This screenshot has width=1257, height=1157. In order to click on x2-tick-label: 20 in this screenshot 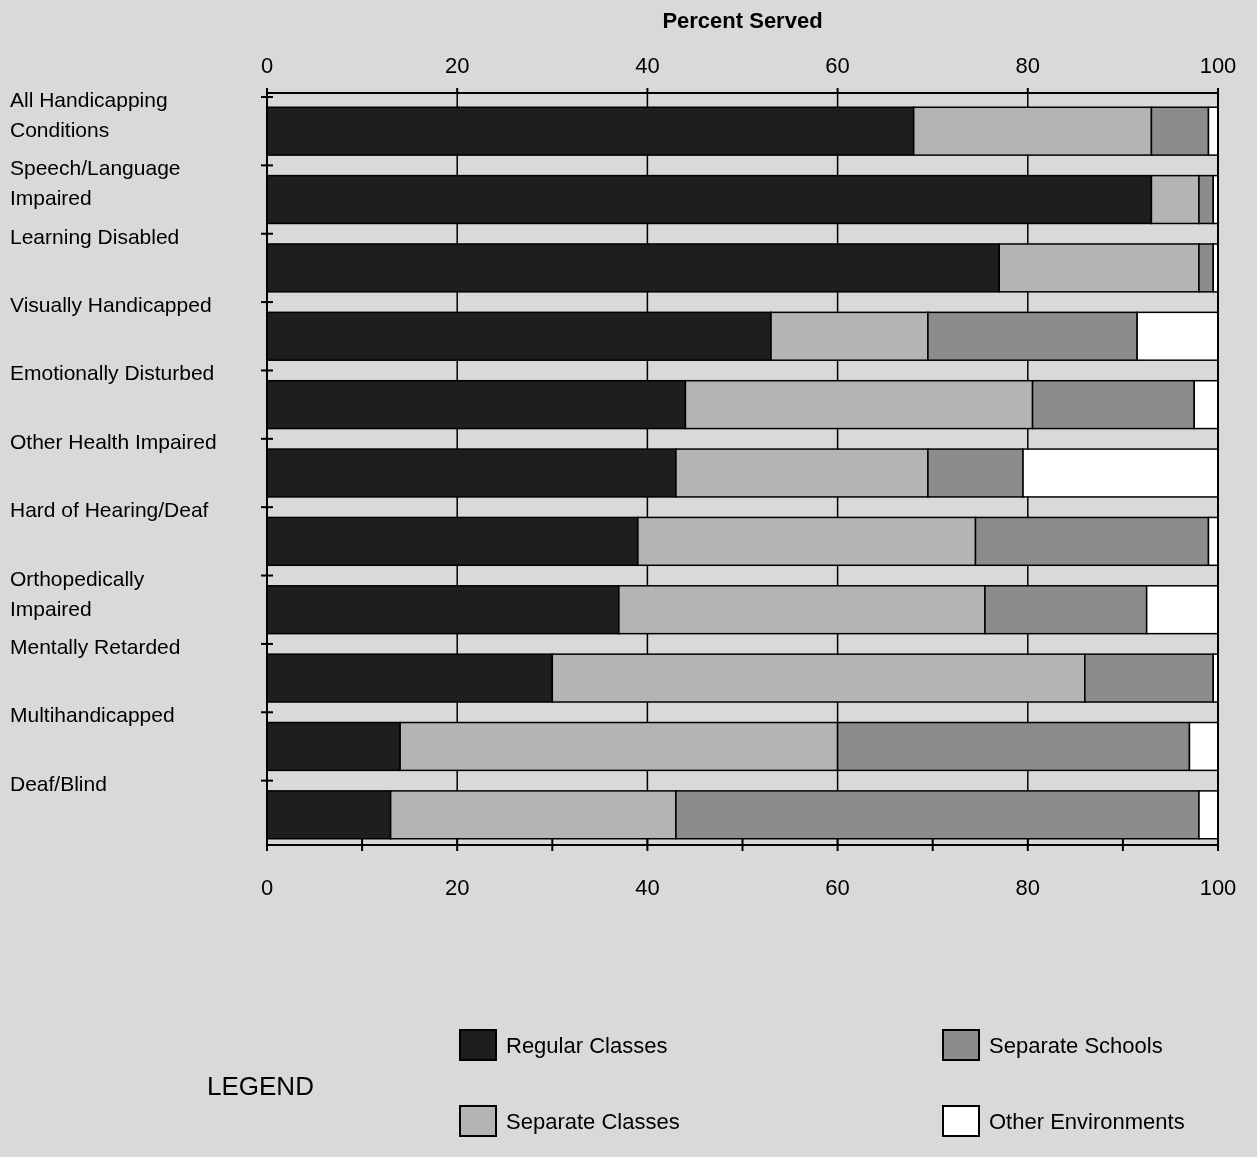, I will do `click(457, 887)`.